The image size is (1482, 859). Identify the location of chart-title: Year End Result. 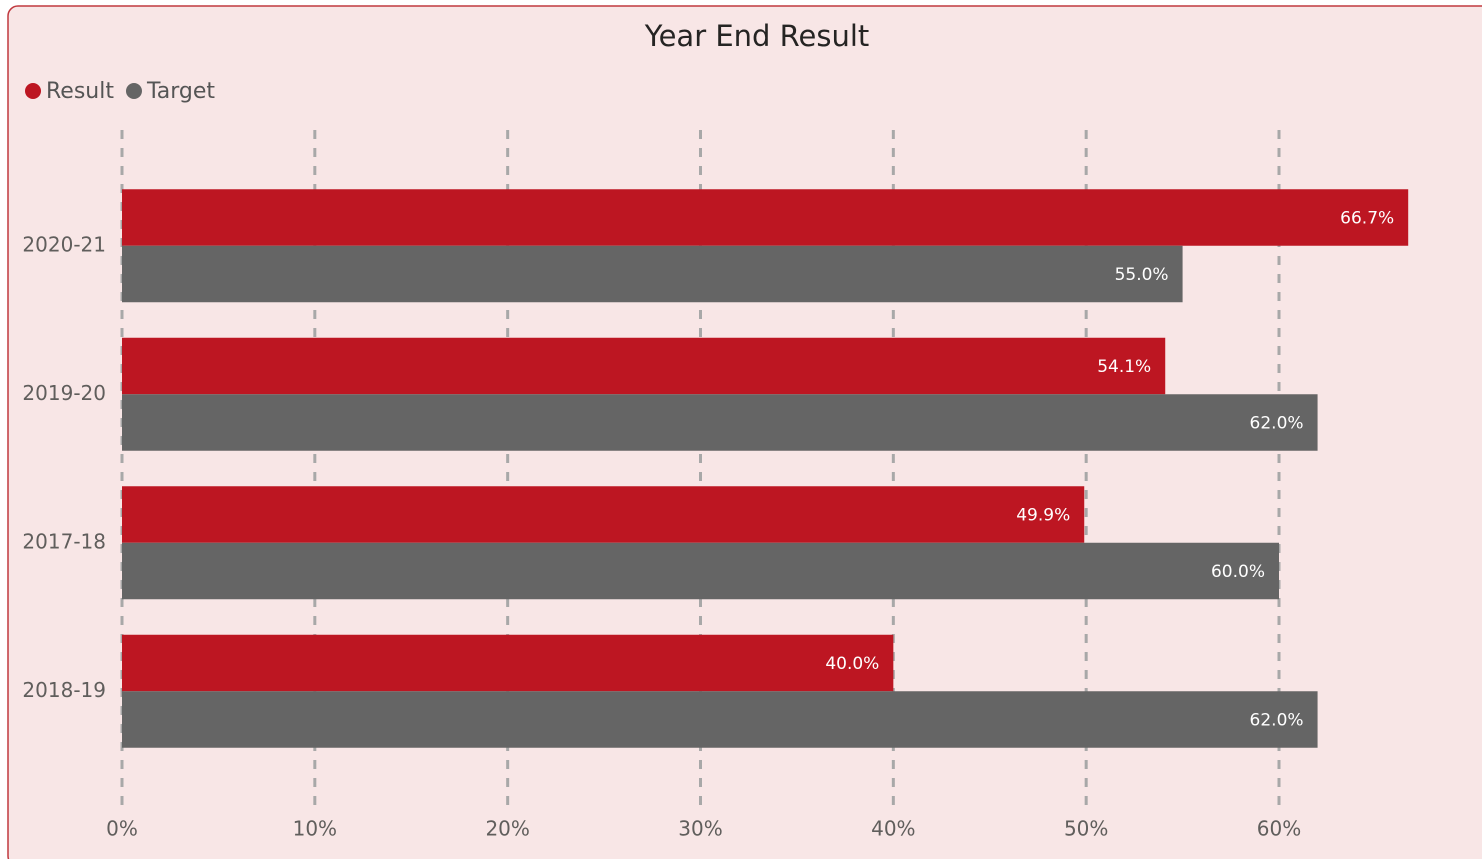
(757, 36).